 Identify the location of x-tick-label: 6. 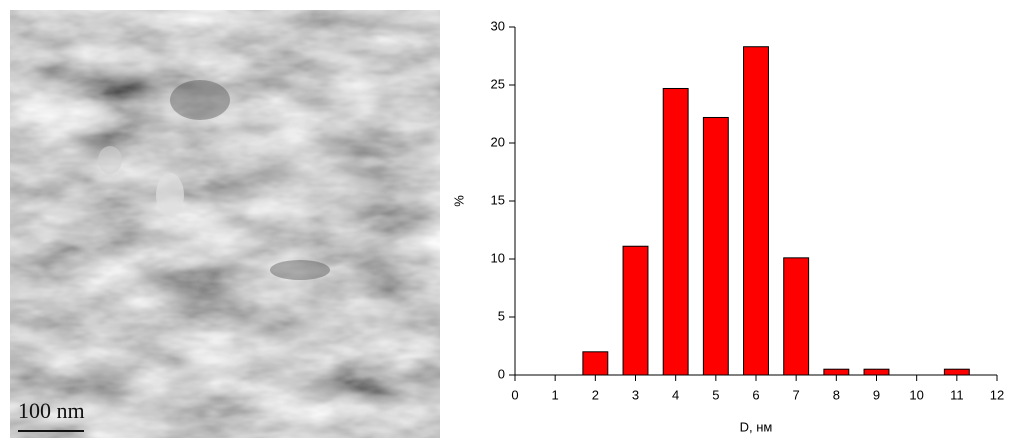
(755, 394).